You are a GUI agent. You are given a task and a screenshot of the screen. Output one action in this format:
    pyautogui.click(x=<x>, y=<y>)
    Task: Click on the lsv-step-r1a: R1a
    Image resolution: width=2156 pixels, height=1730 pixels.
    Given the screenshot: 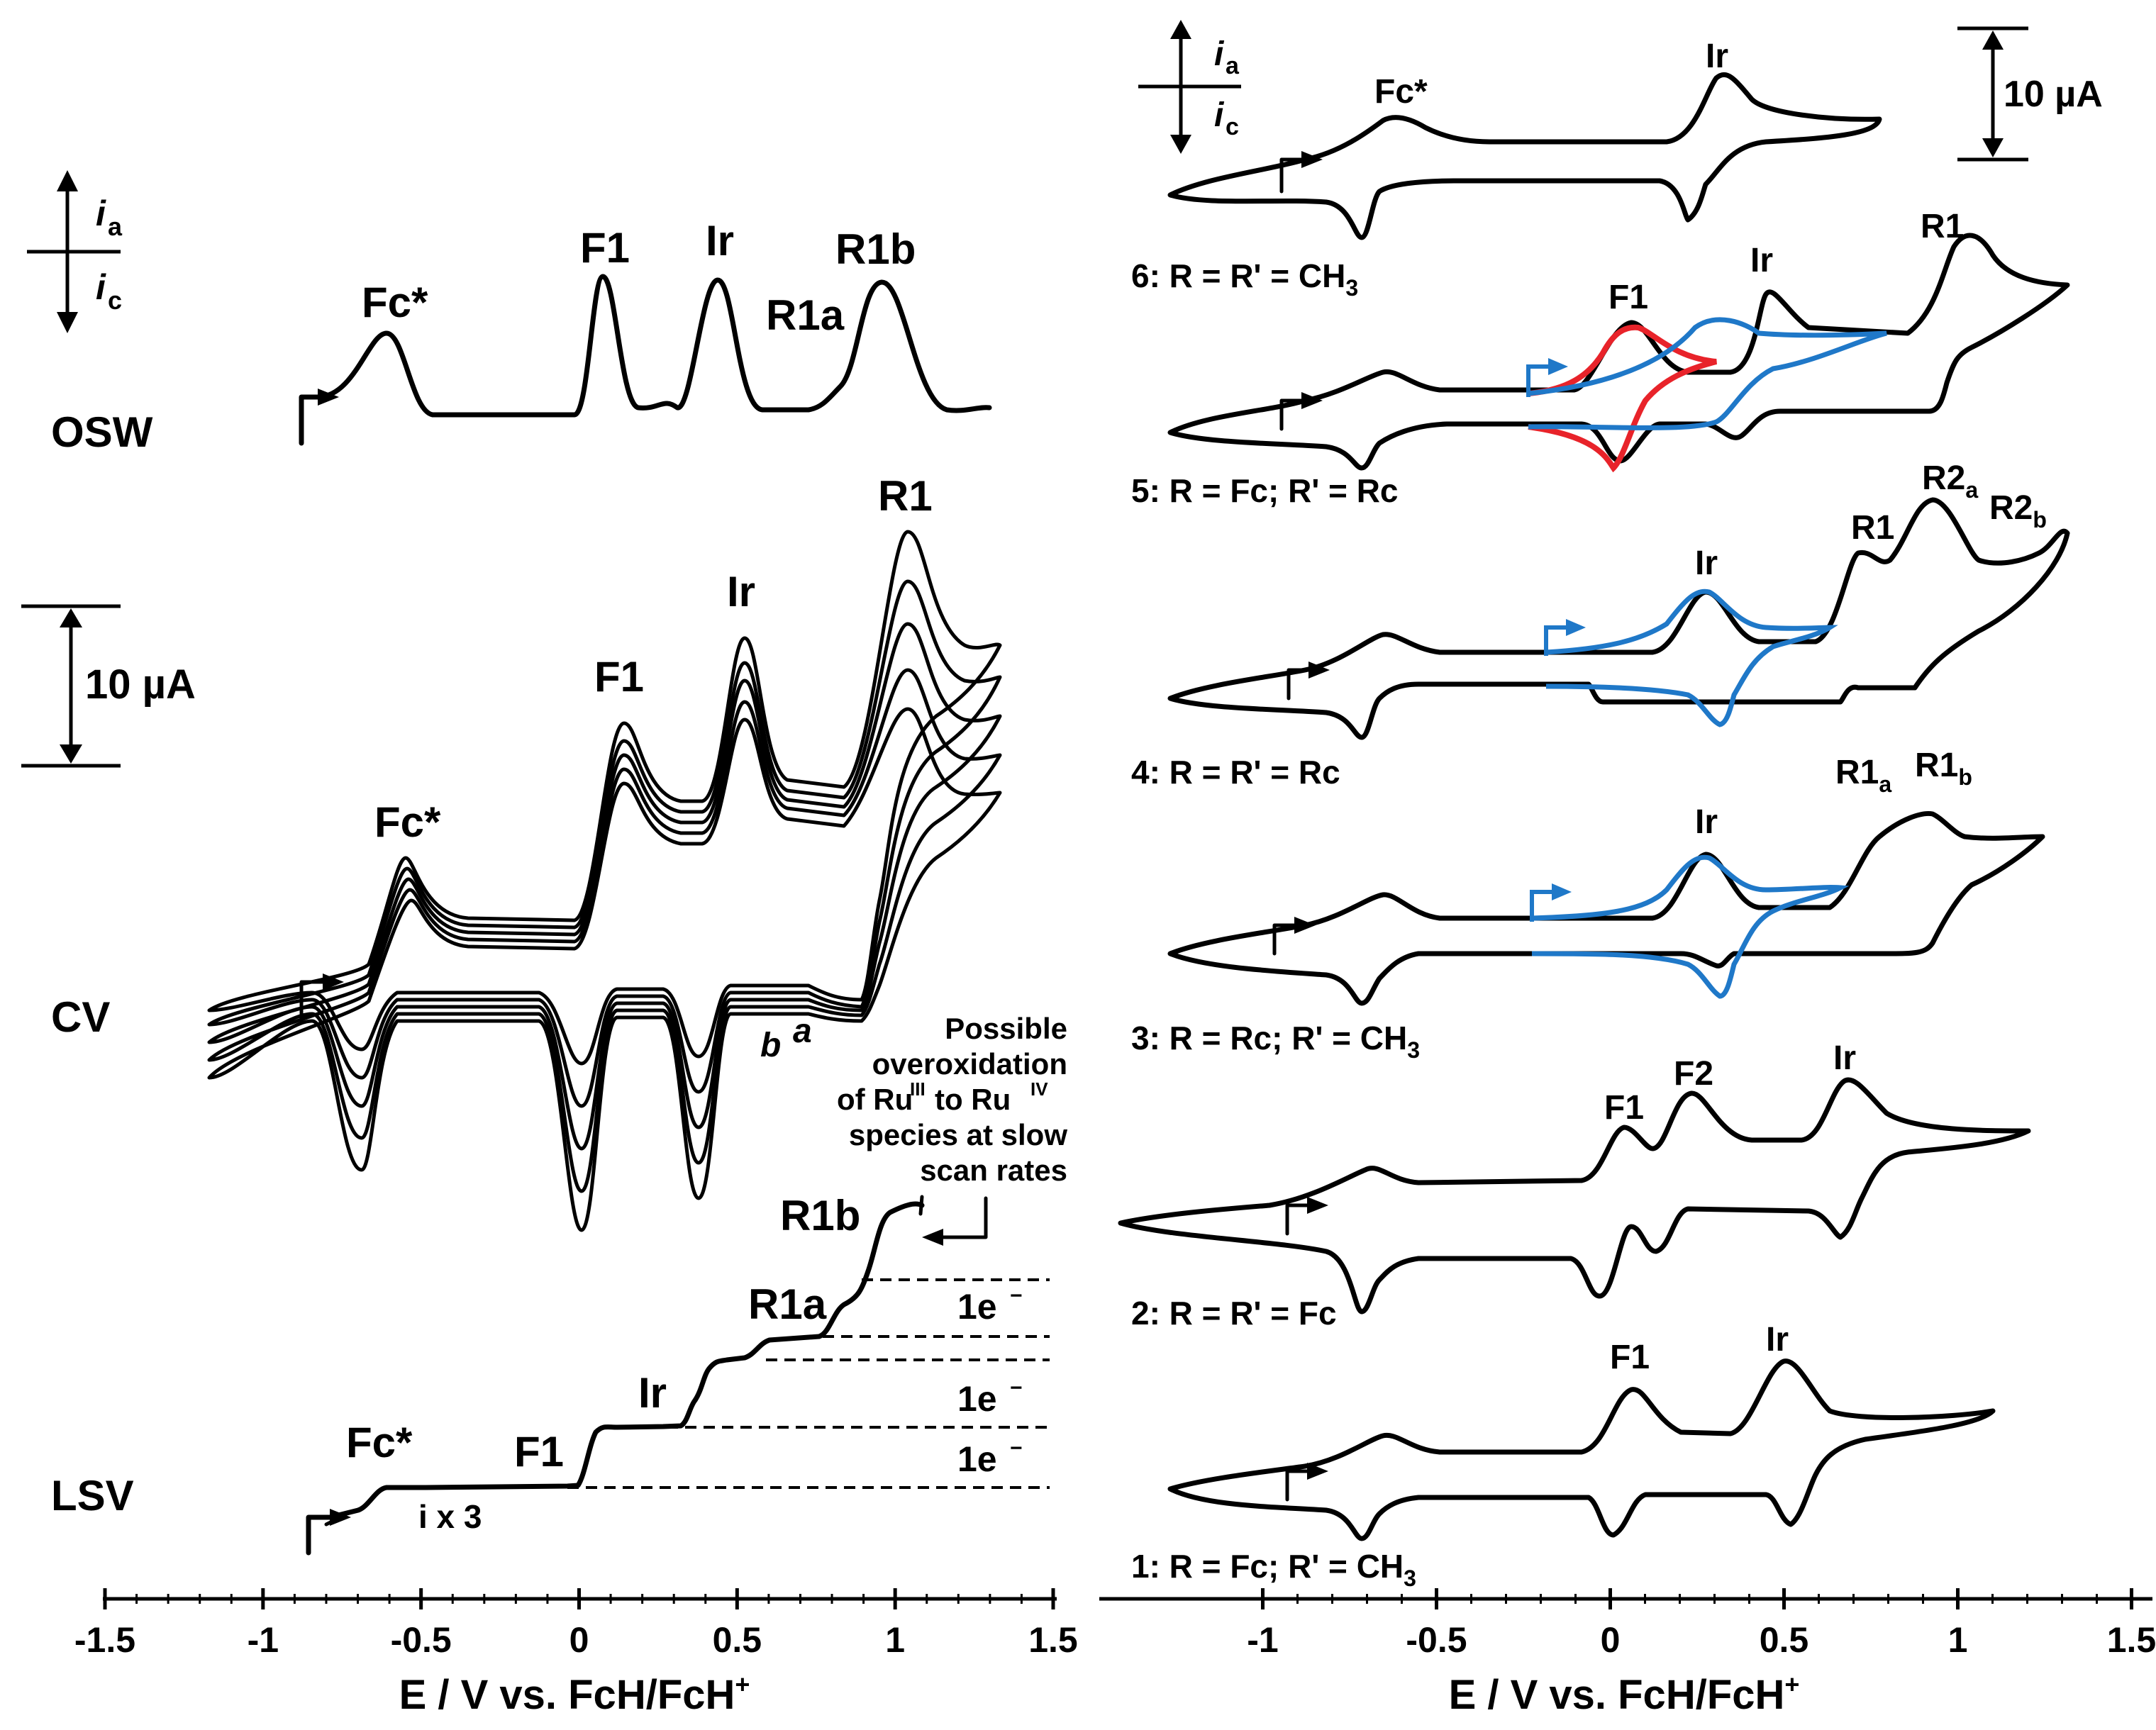 What is the action you would take?
    pyautogui.click(x=788, y=1304)
    